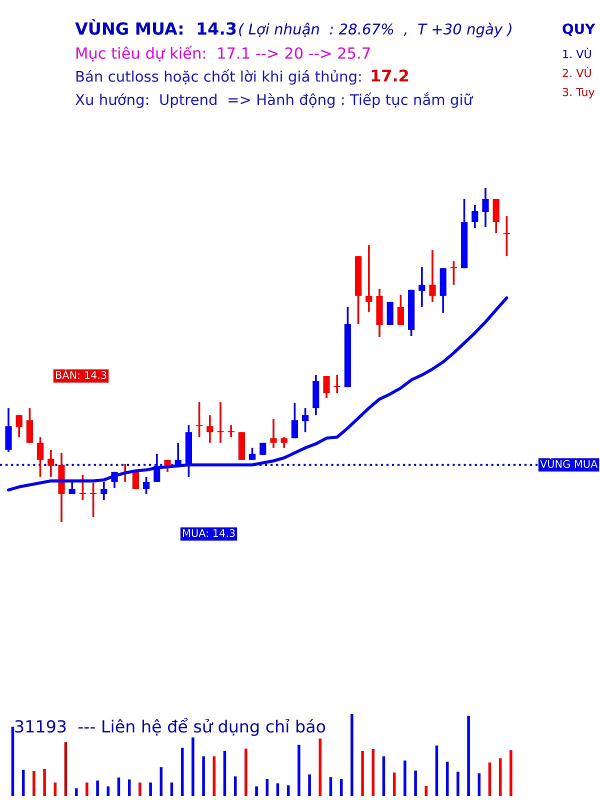  Describe the element at coordinates (81, 374) in the screenshot. I see `annotation: BÁN: 14.3` at that location.